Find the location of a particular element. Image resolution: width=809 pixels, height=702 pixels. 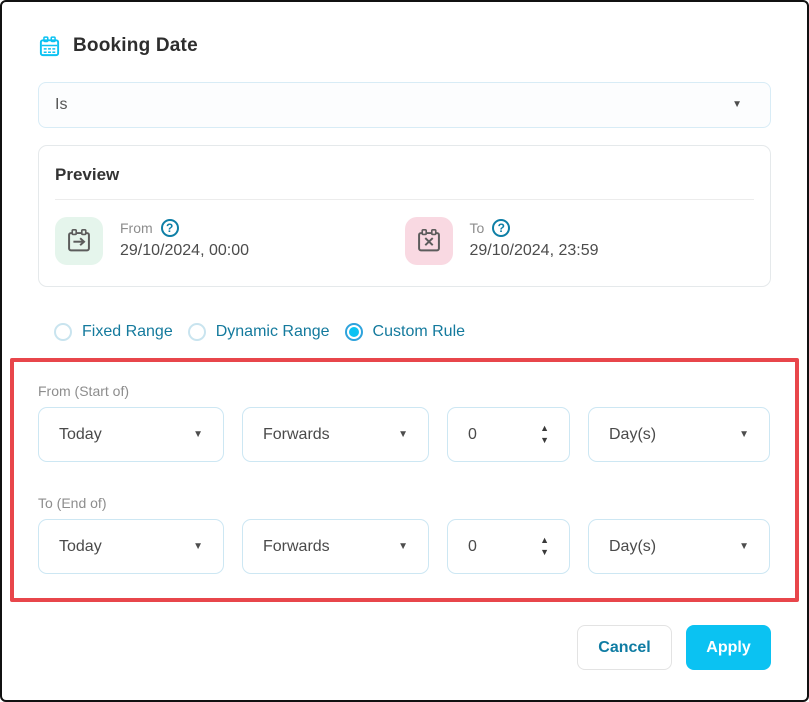

preview-to-texts: To ? 29/10/2024, 23:59 is located at coordinates (534, 238).